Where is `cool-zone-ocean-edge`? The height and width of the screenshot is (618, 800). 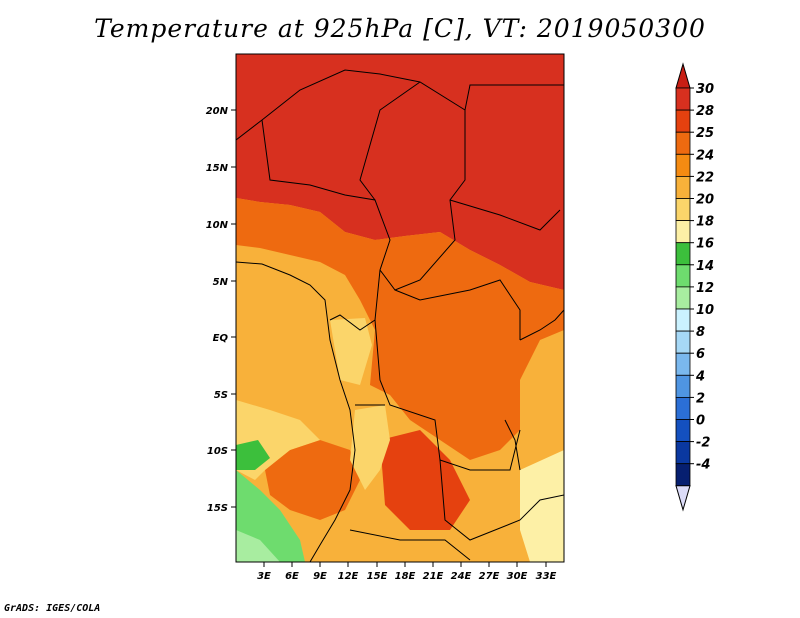
cool-zone-ocean-edge is located at coordinates (253, 455).